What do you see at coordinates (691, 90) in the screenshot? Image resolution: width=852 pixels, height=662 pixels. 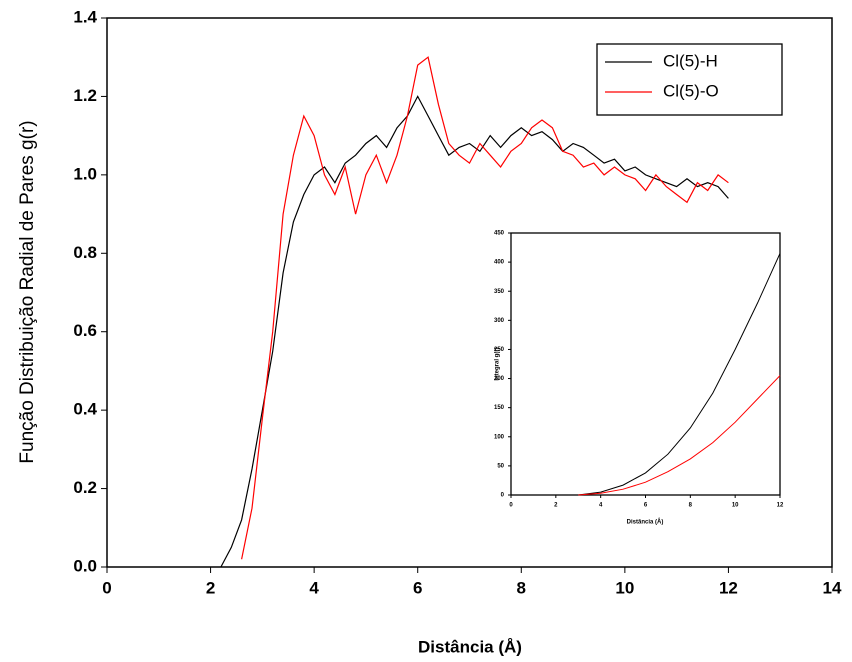 I see `legend-label: Cl(5)-O` at bounding box center [691, 90].